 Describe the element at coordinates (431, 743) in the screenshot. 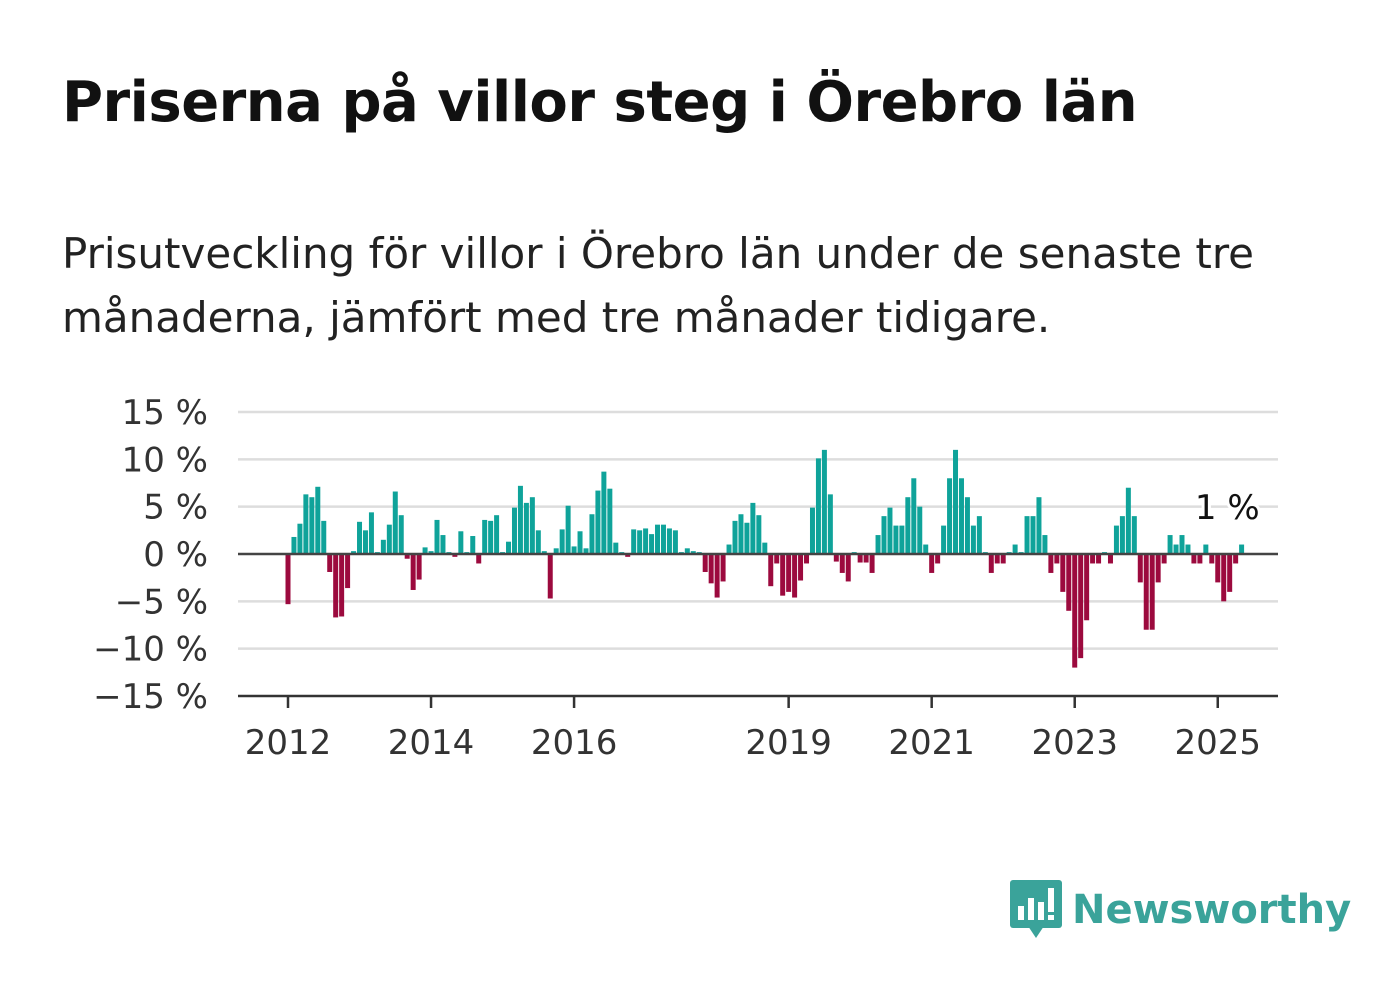

I see `x-tick-label: 2014` at that location.